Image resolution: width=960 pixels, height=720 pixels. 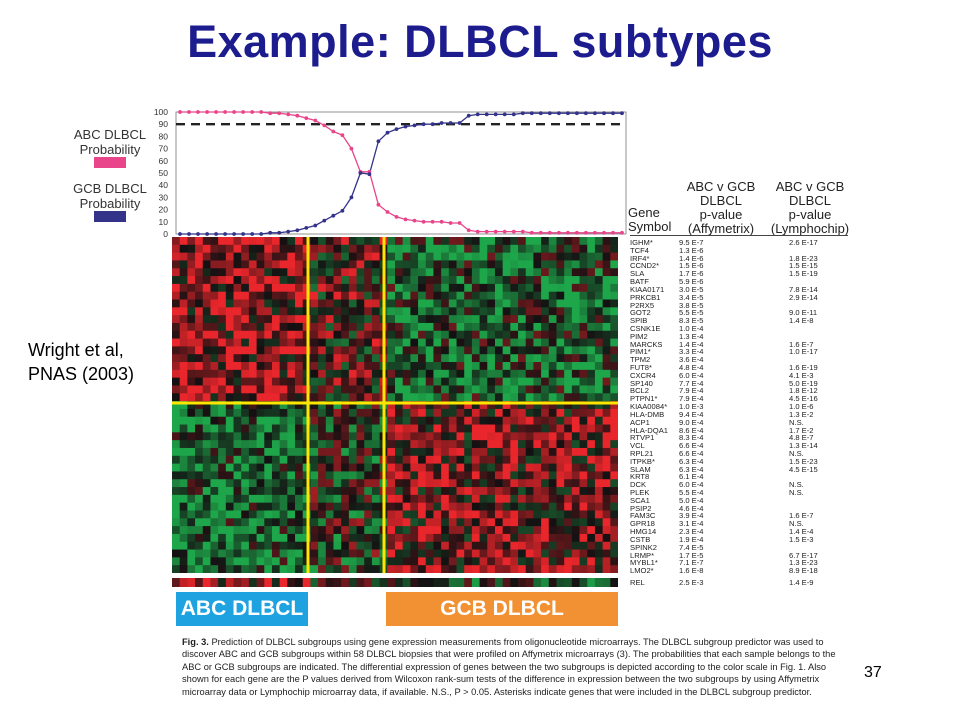 I want to click on legend-gcb-line1: GCB DLBCL, so click(x=110, y=188).